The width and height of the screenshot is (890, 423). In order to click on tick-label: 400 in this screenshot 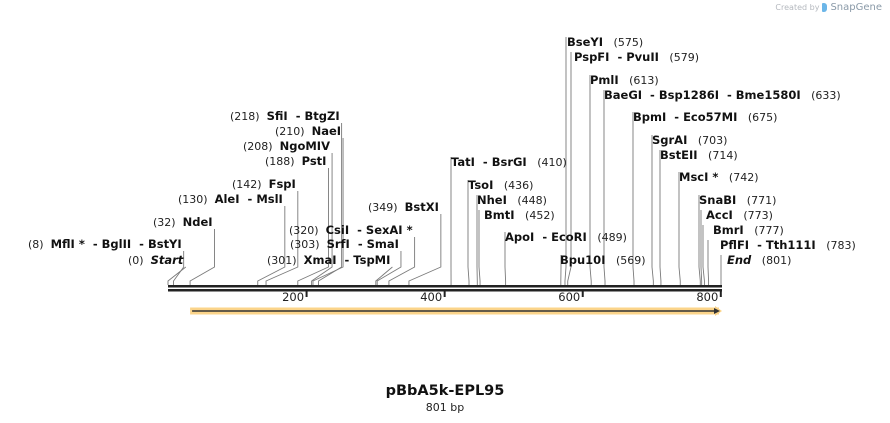, I will do `click(431, 297)`.